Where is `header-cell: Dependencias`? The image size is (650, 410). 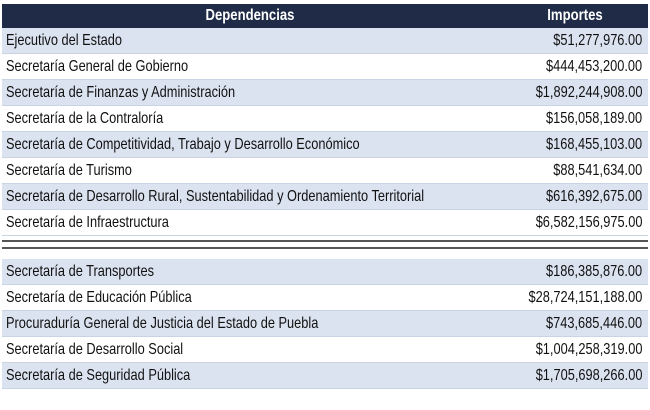 header-cell: Dependencias is located at coordinates (250, 15).